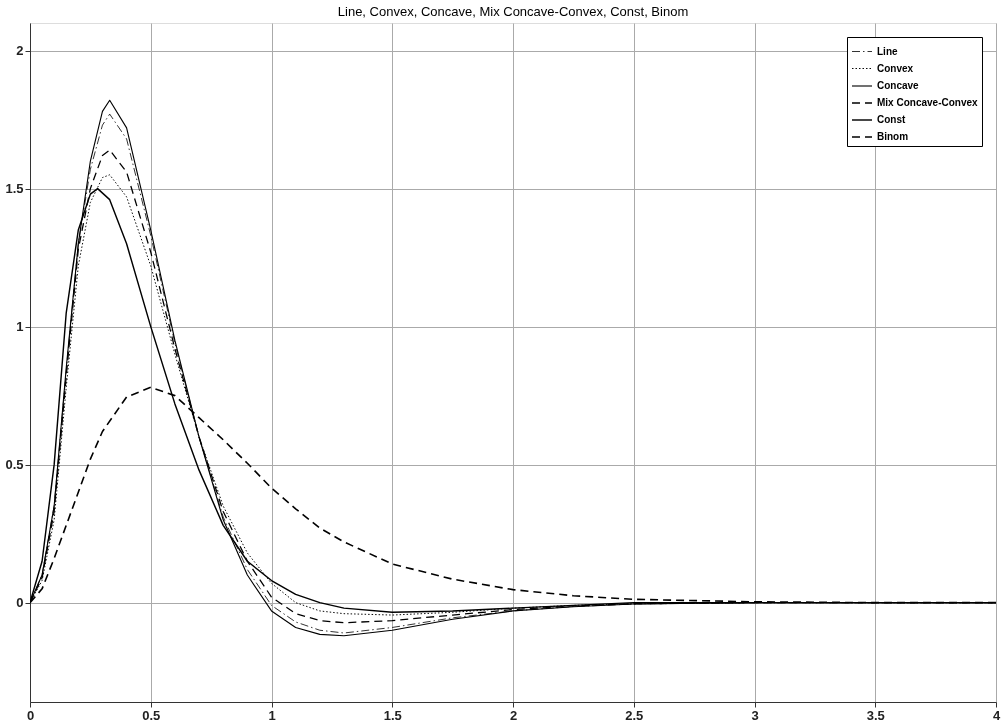 This screenshot has width=1006, height=726. Describe the element at coordinates (513, 11) in the screenshot. I see `chart-title: Line, Convex, Concave, Mix Concave-Convex, Const, Binom` at that location.